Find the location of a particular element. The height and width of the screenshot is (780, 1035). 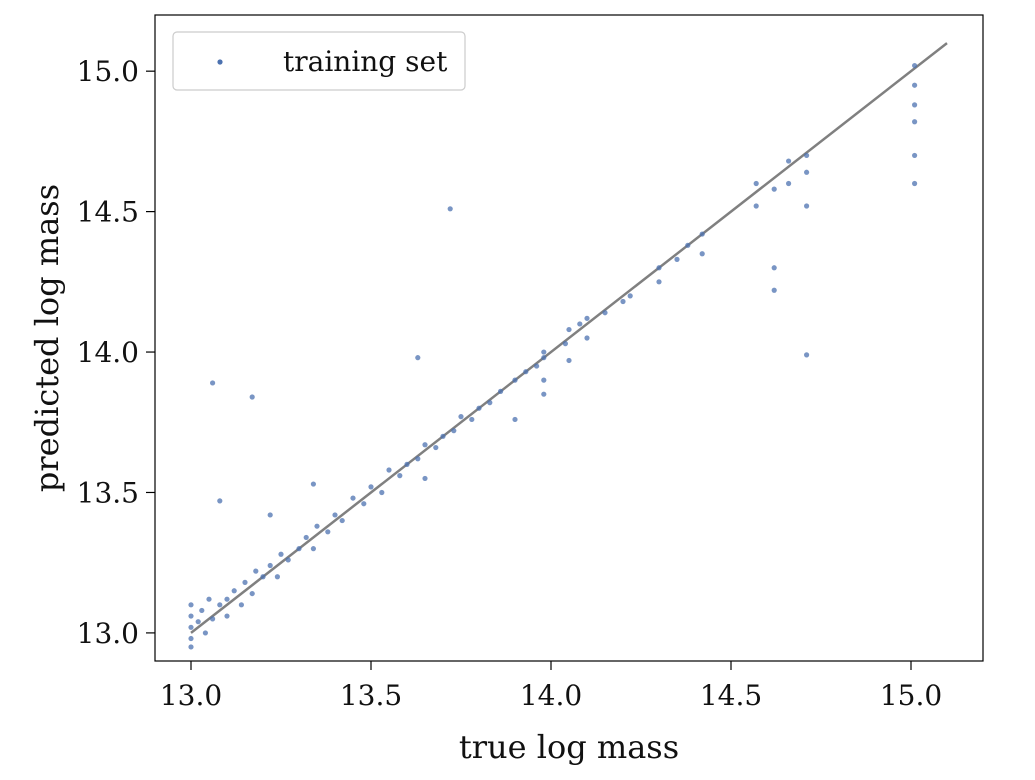

y-tick-label: 14.5 is located at coordinates (108, 212).